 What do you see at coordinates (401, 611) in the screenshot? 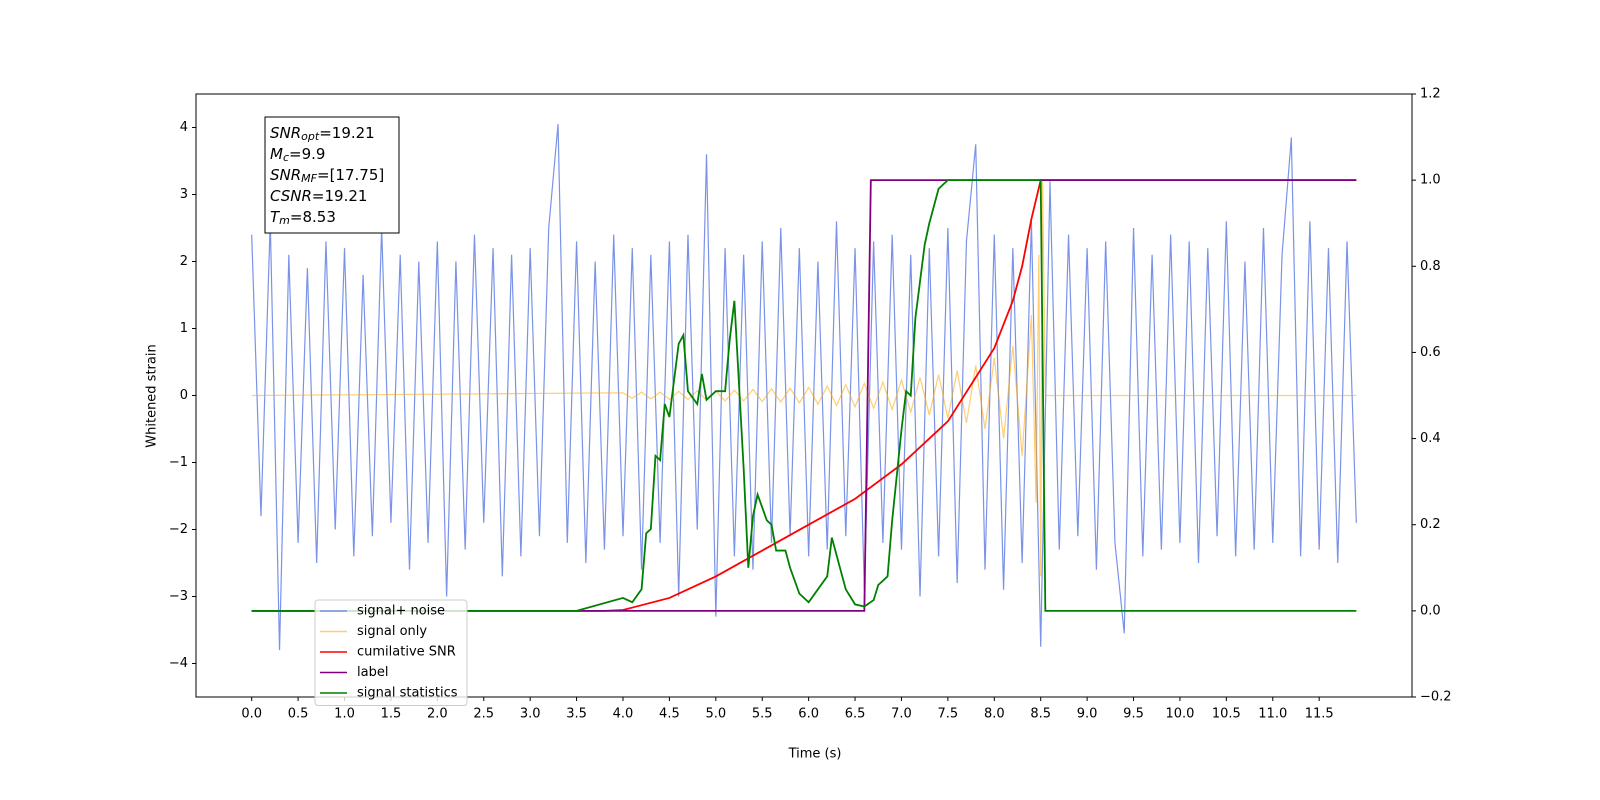
I see `legend-label: signal+ noise` at bounding box center [401, 611].